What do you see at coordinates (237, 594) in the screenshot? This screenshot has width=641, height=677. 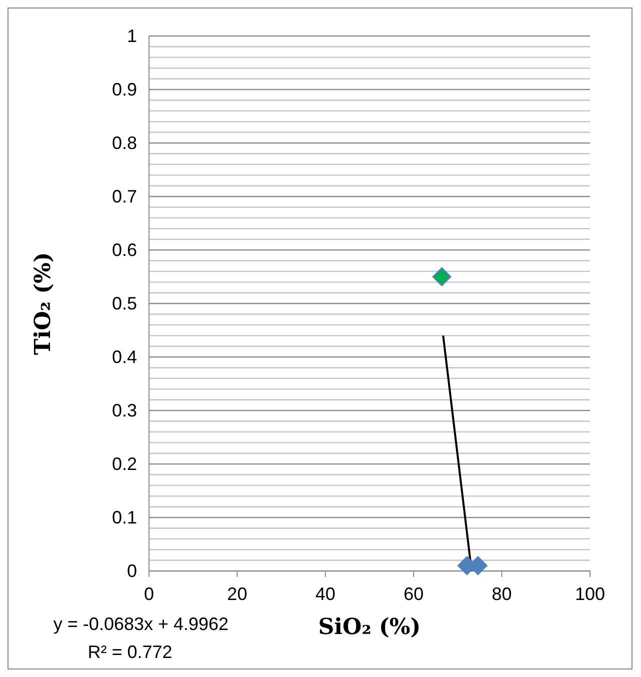 I see `x-tick-label: 20` at bounding box center [237, 594].